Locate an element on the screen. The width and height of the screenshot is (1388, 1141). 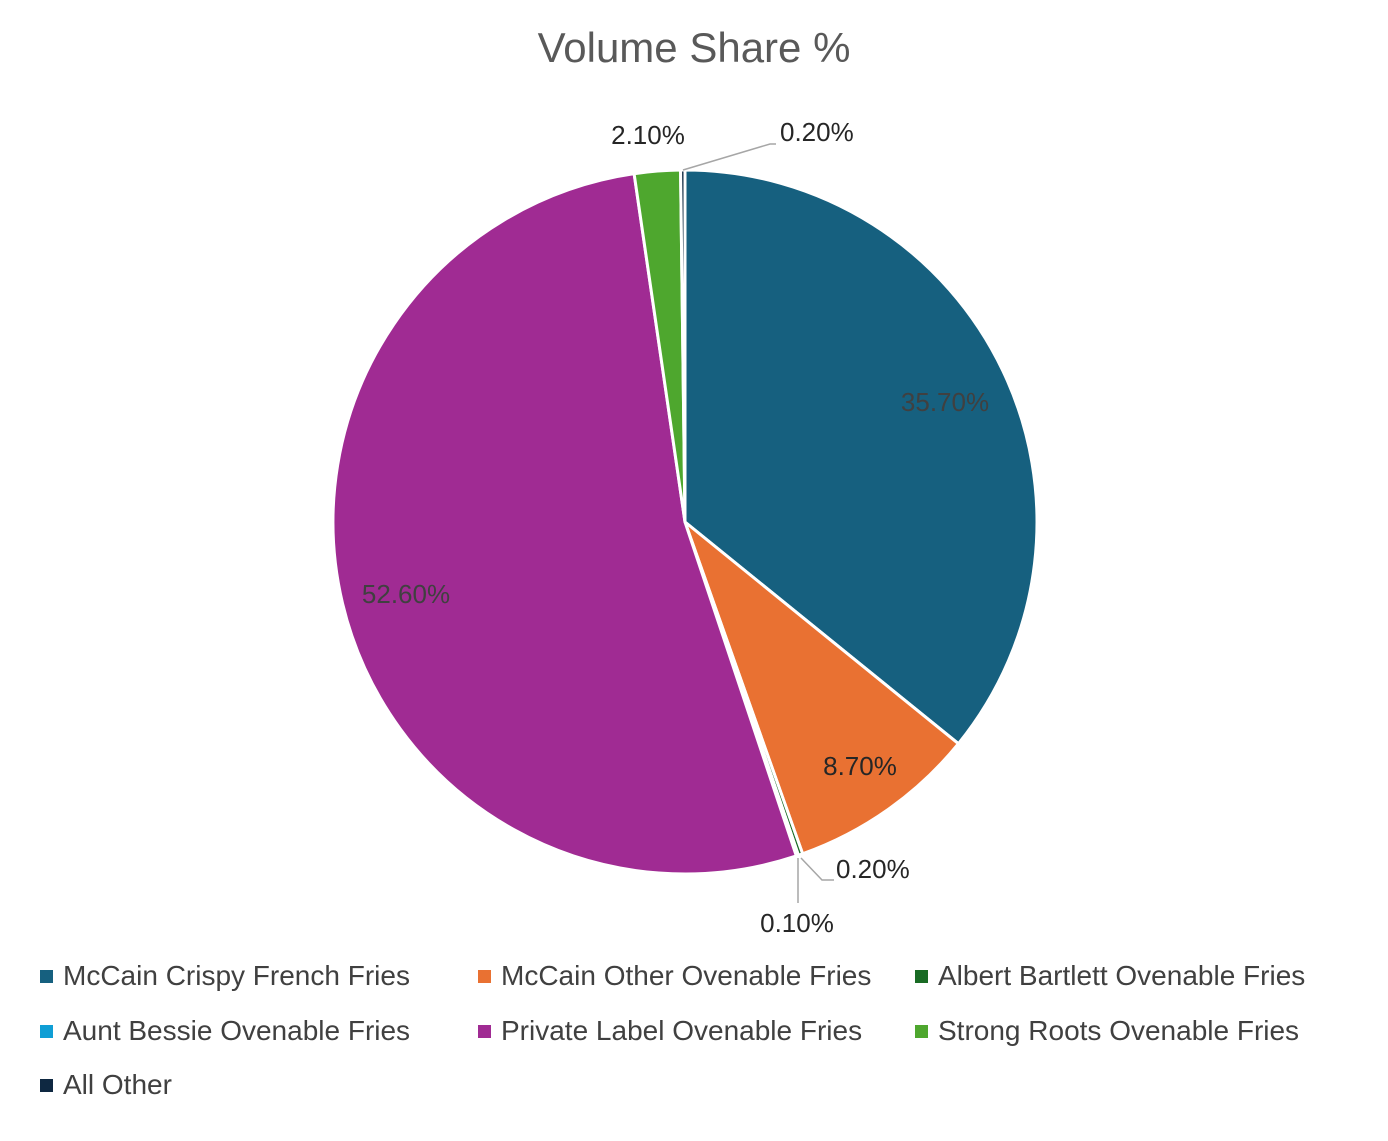
legend-label: Aunt Bessie Ovenable Fries is located at coordinates (237, 1030).